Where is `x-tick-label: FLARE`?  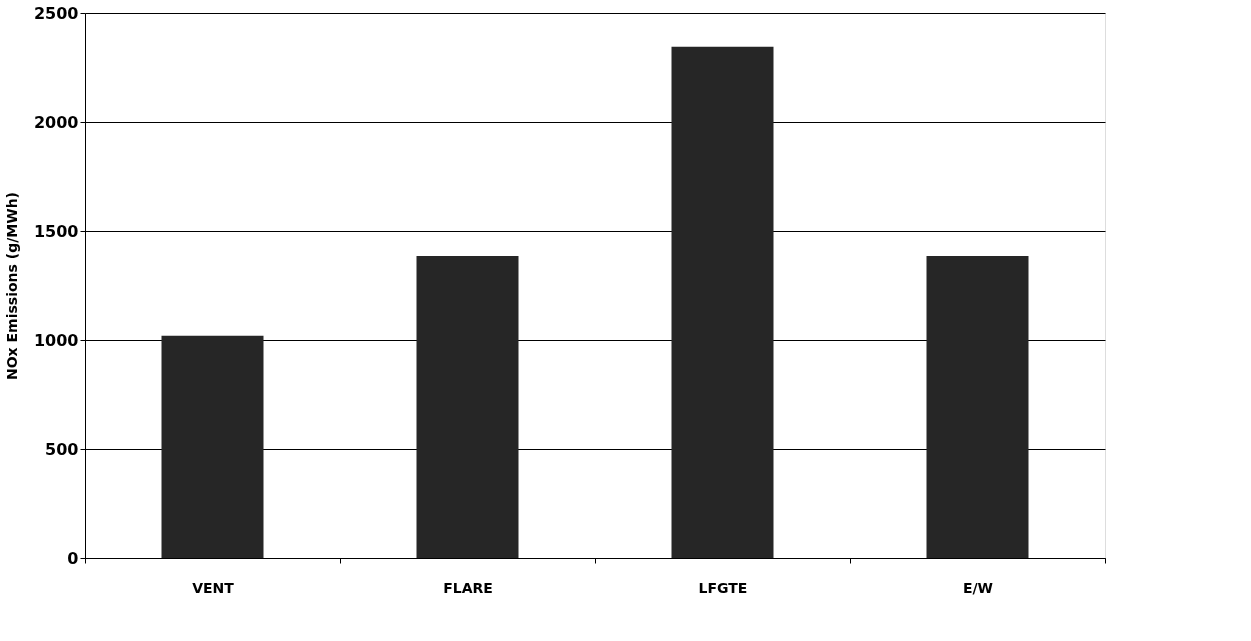 x-tick-label: FLARE is located at coordinates (468, 587).